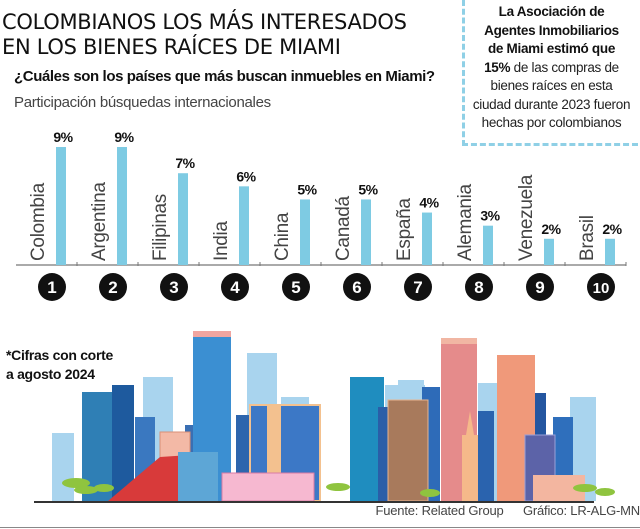 Image resolution: width=640 pixels, height=529 pixels. I want to click on rank-number: 10, so click(601, 288).